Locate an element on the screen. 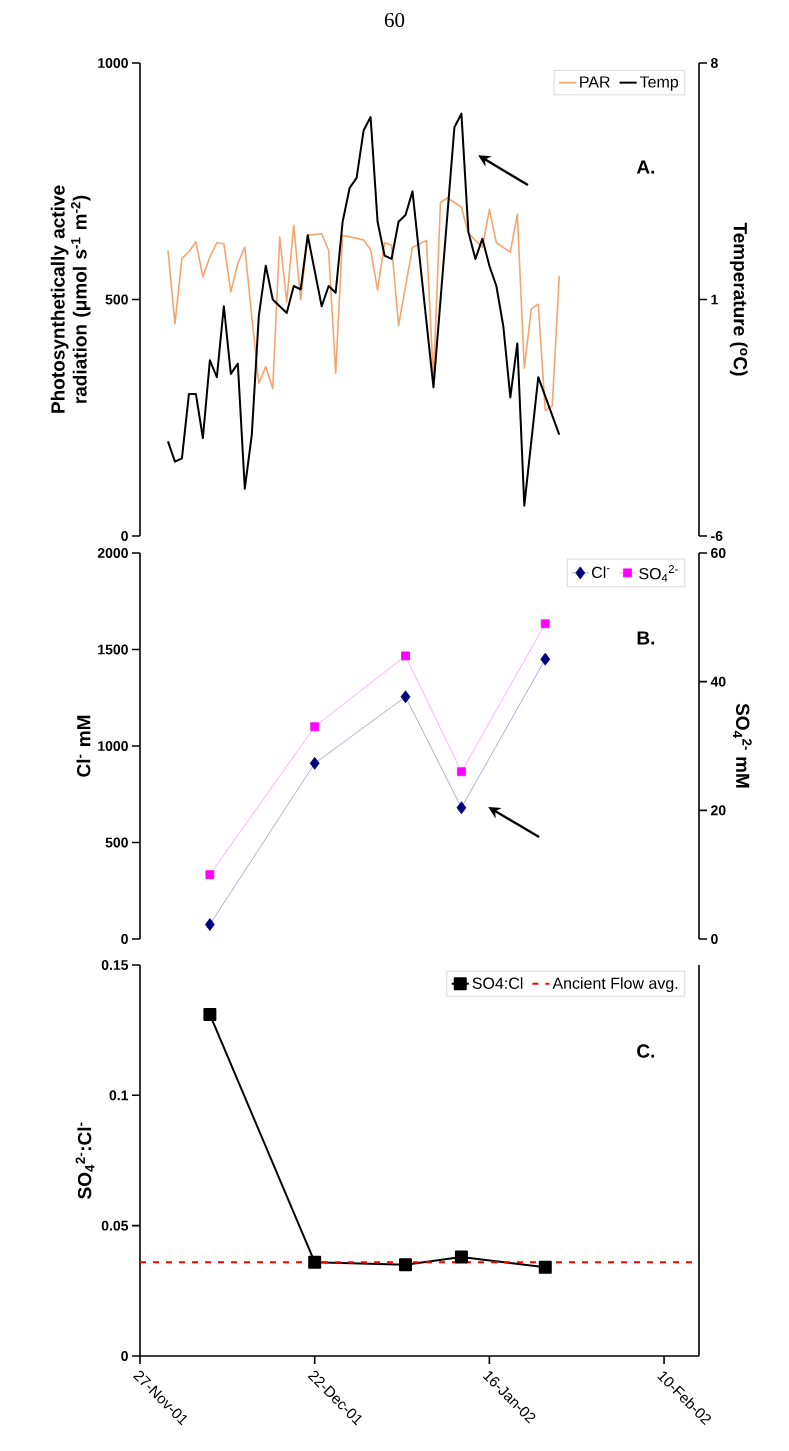 The width and height of the screenshot is (789, 1451). y2-tick-label: -6 is located at coordinates (717, 536).